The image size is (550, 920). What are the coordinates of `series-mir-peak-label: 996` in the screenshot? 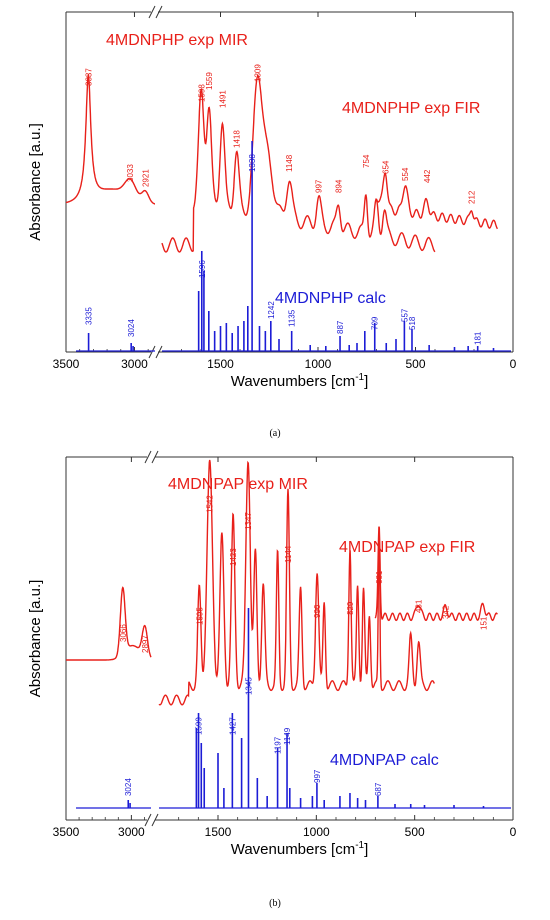 It's located at (317, 611).